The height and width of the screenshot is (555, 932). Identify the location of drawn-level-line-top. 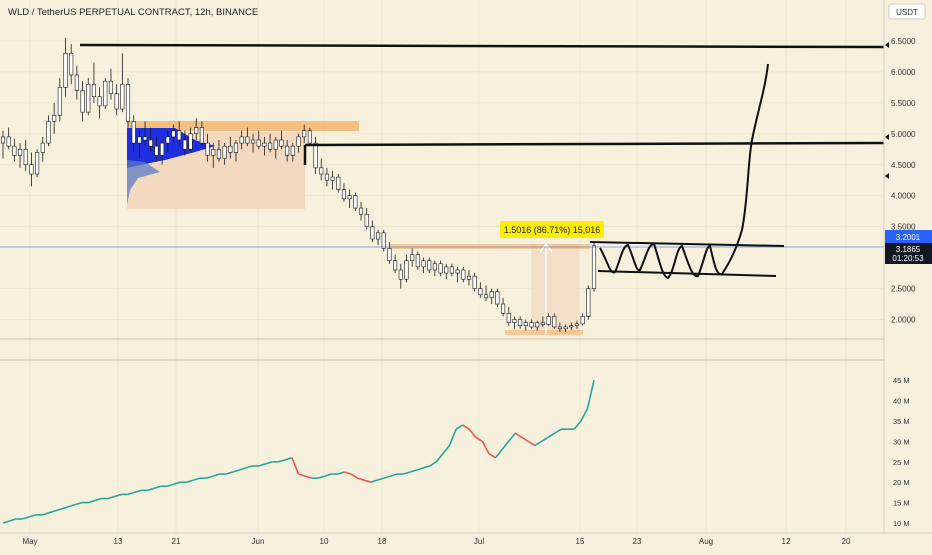
(482, 46).